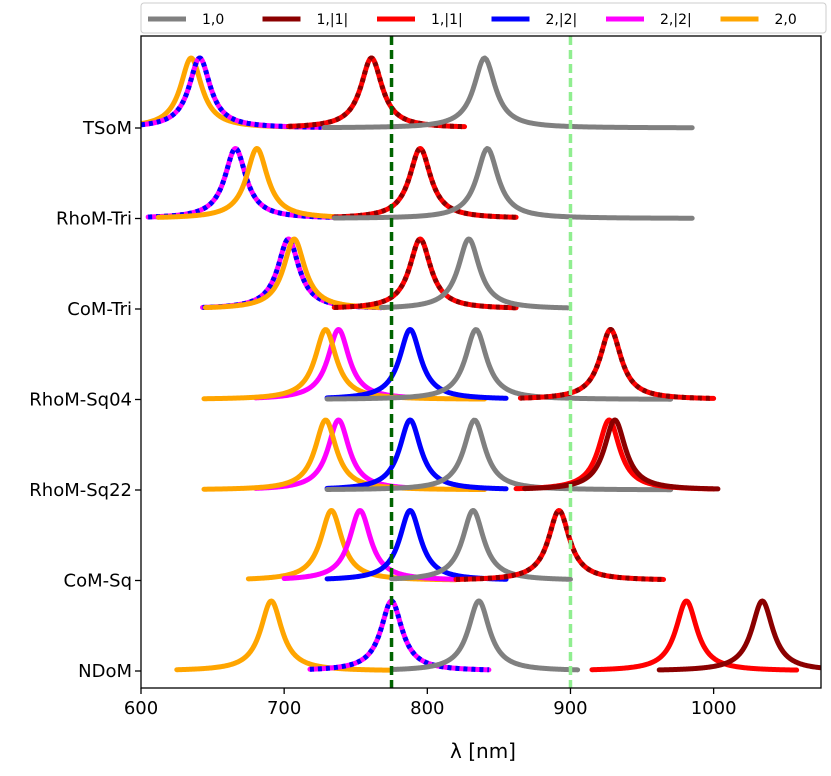 The height and width of the screenshot is (776, 831). I want to click on legend-label-4: 2,|2|, so click(676, 20).